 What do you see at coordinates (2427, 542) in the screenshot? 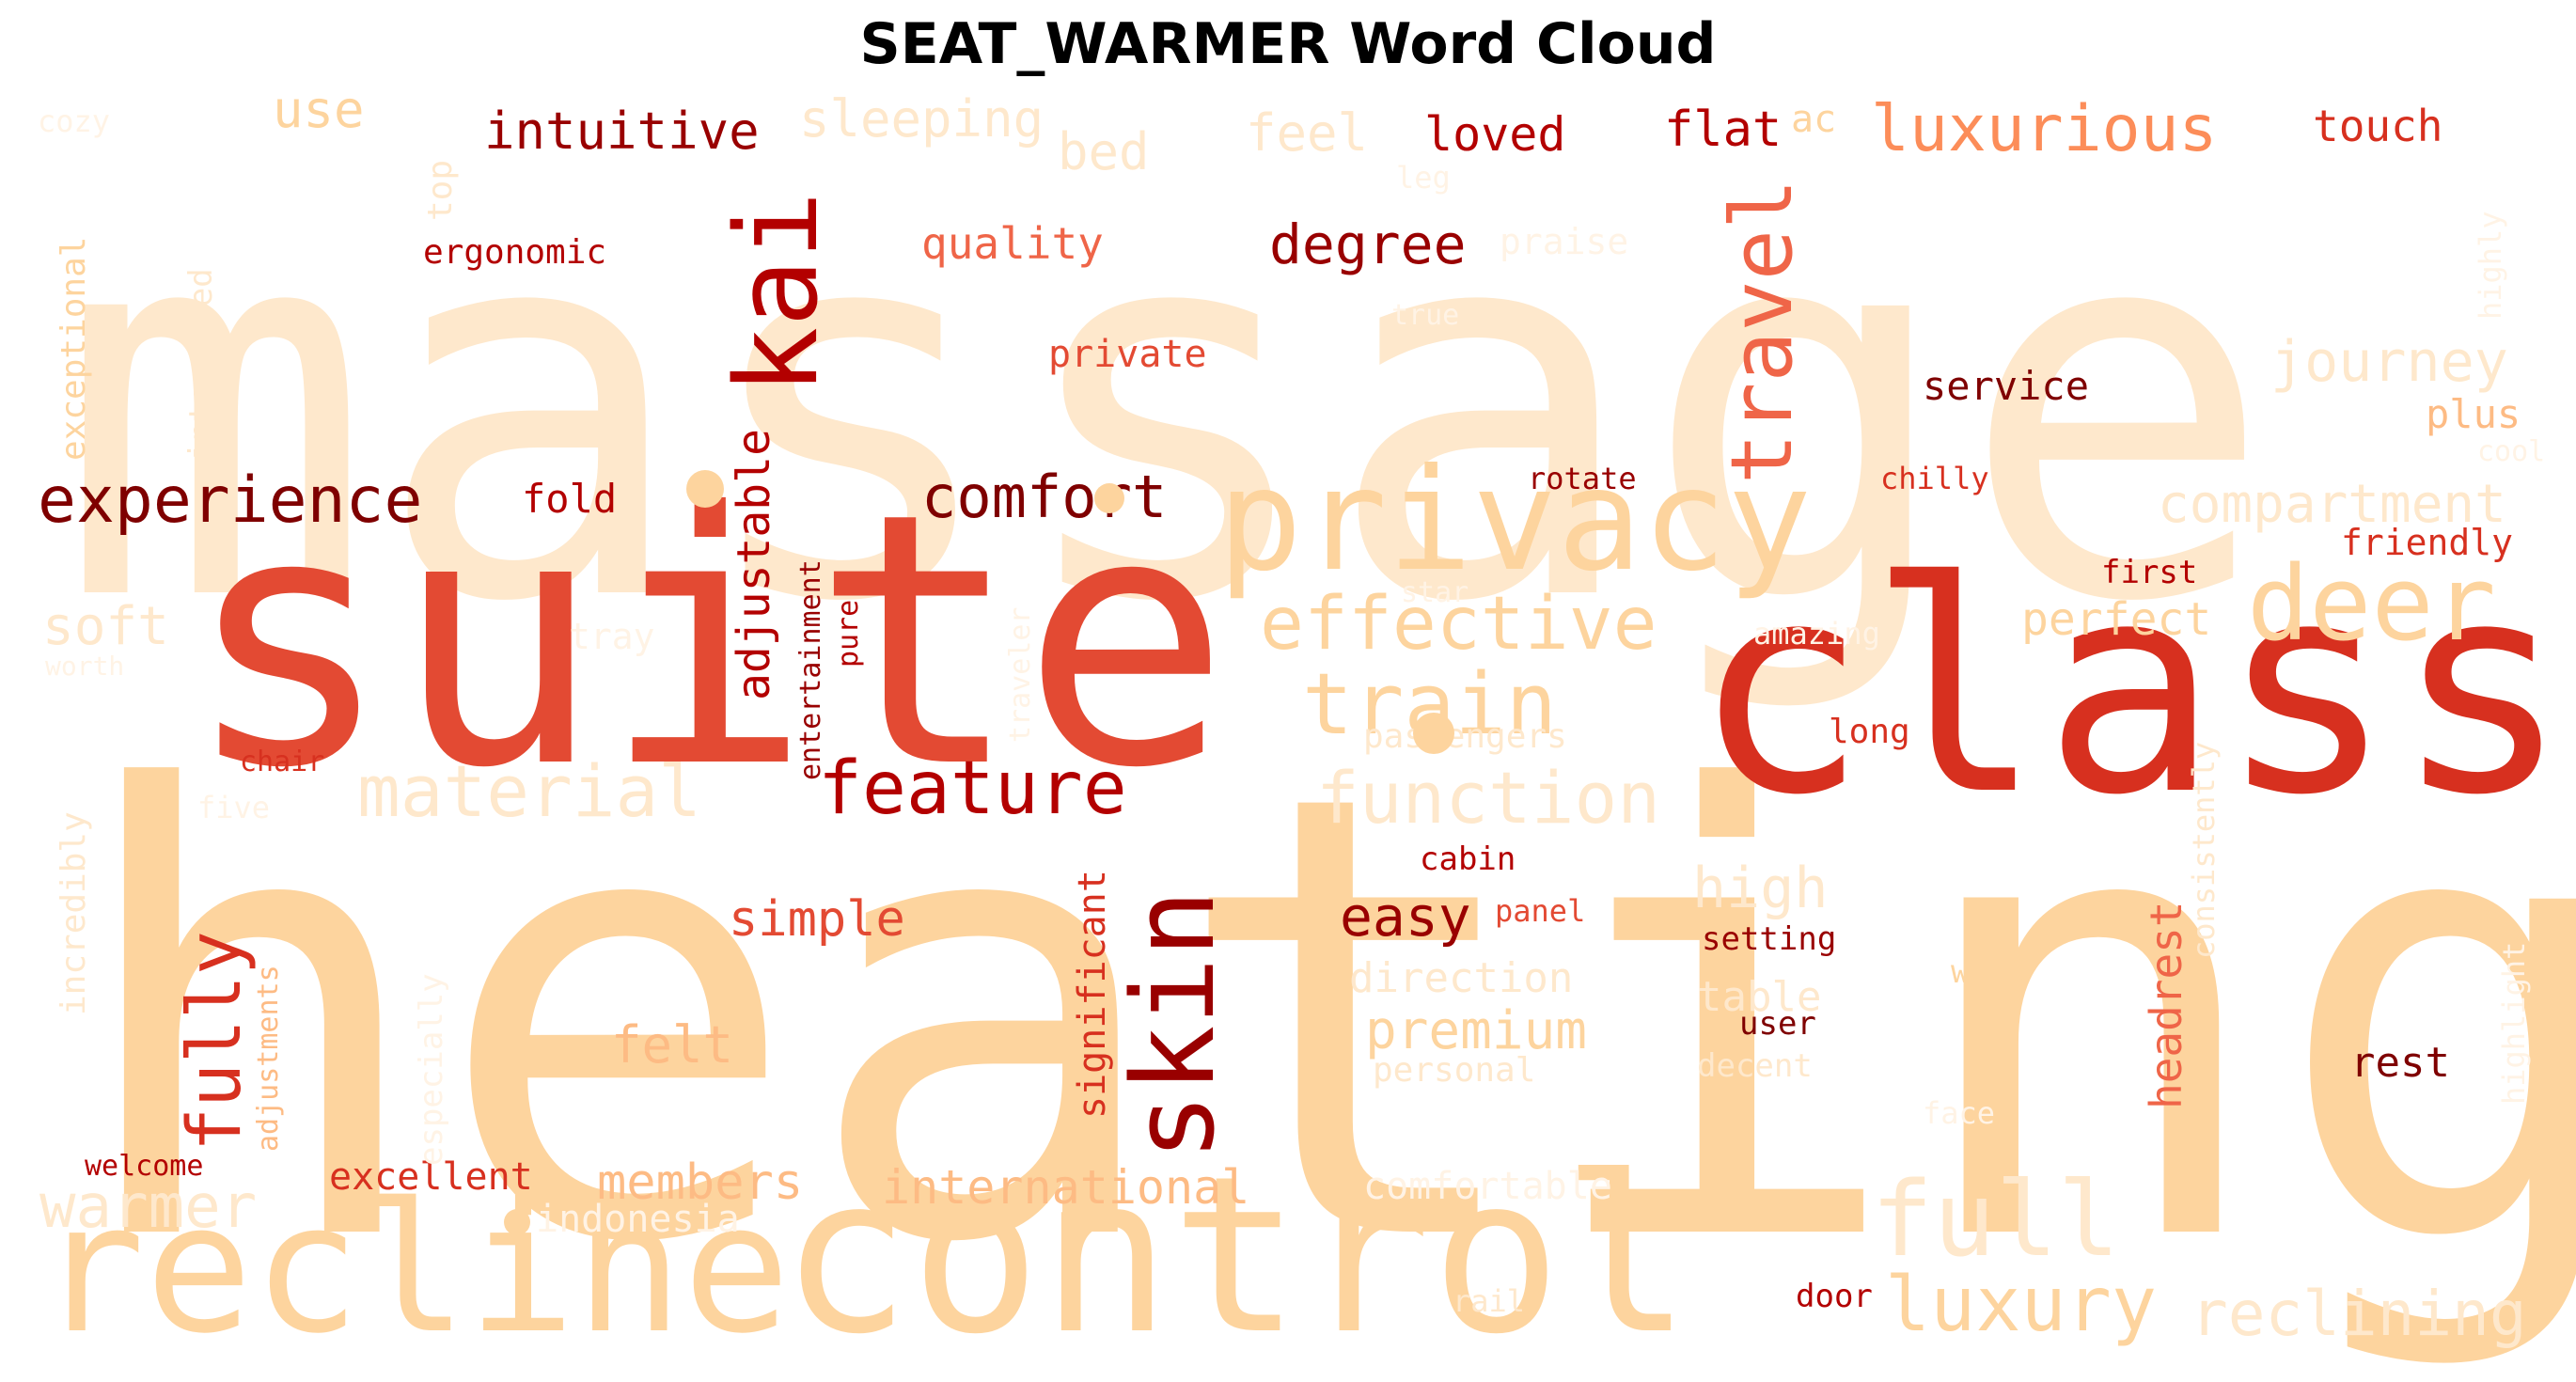
I see `word-friendly: friendly` at bounding box center [2427, 542].